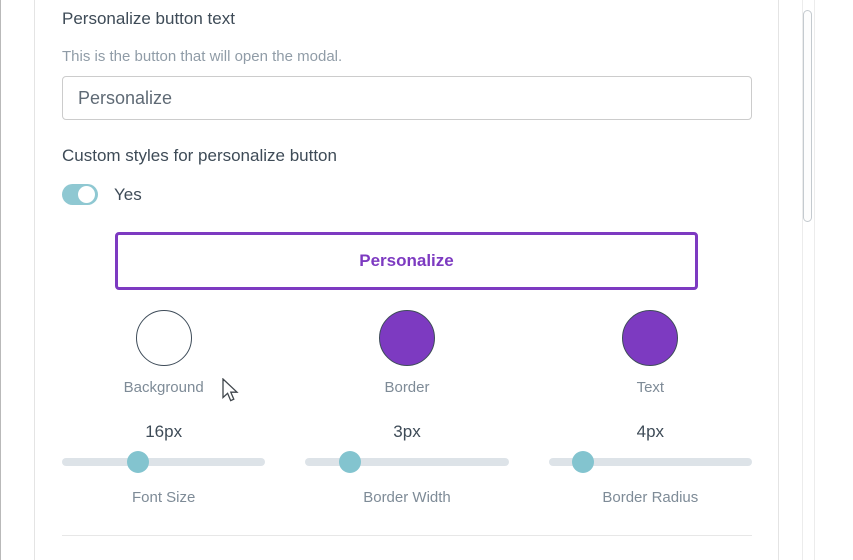 This screenshot has width=853, height=560. I want to click on border-color-swatch, so click(406, 338).